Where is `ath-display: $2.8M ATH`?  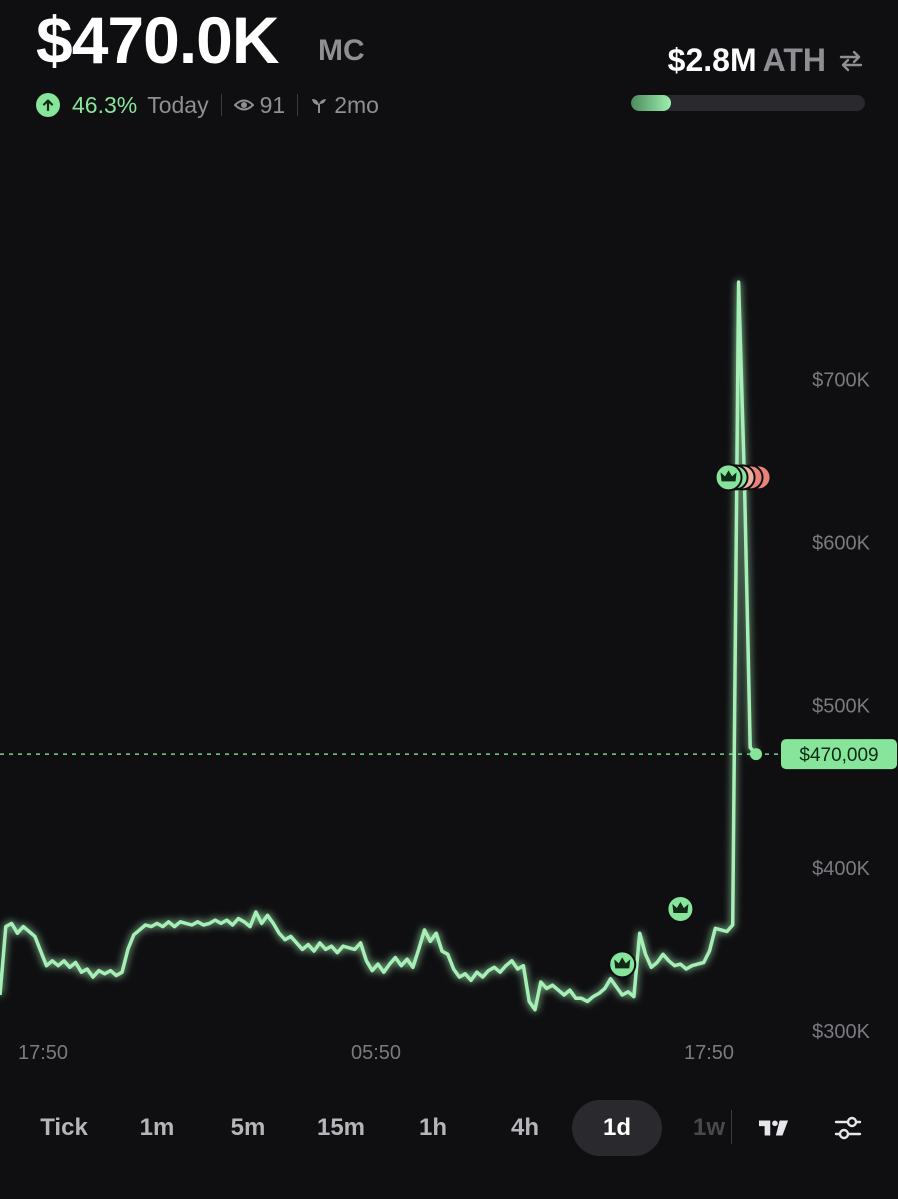 ath-display: $2.8M ATH is located at coordinates (766, 60).